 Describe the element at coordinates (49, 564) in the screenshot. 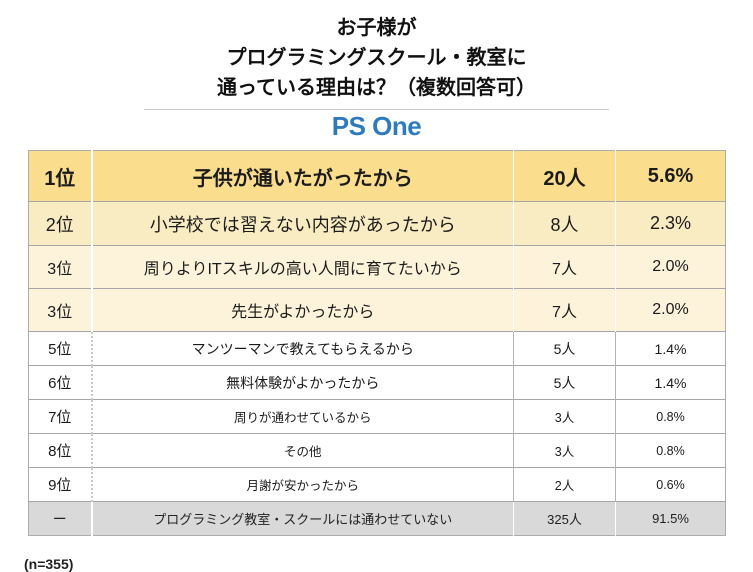

I see `sample-size-note: (n=355)` at that location.